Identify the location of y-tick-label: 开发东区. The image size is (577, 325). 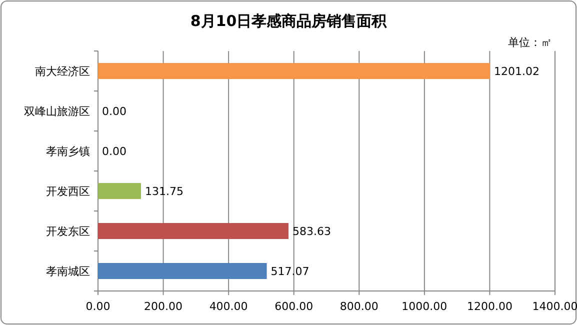
(68, 231).